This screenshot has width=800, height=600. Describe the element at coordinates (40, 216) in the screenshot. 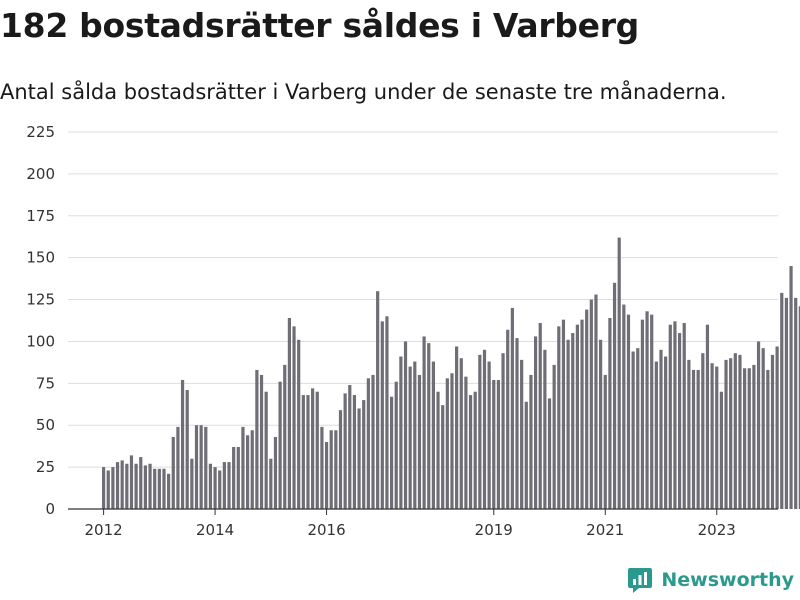

I see `y-tick-label: 175` at that location.